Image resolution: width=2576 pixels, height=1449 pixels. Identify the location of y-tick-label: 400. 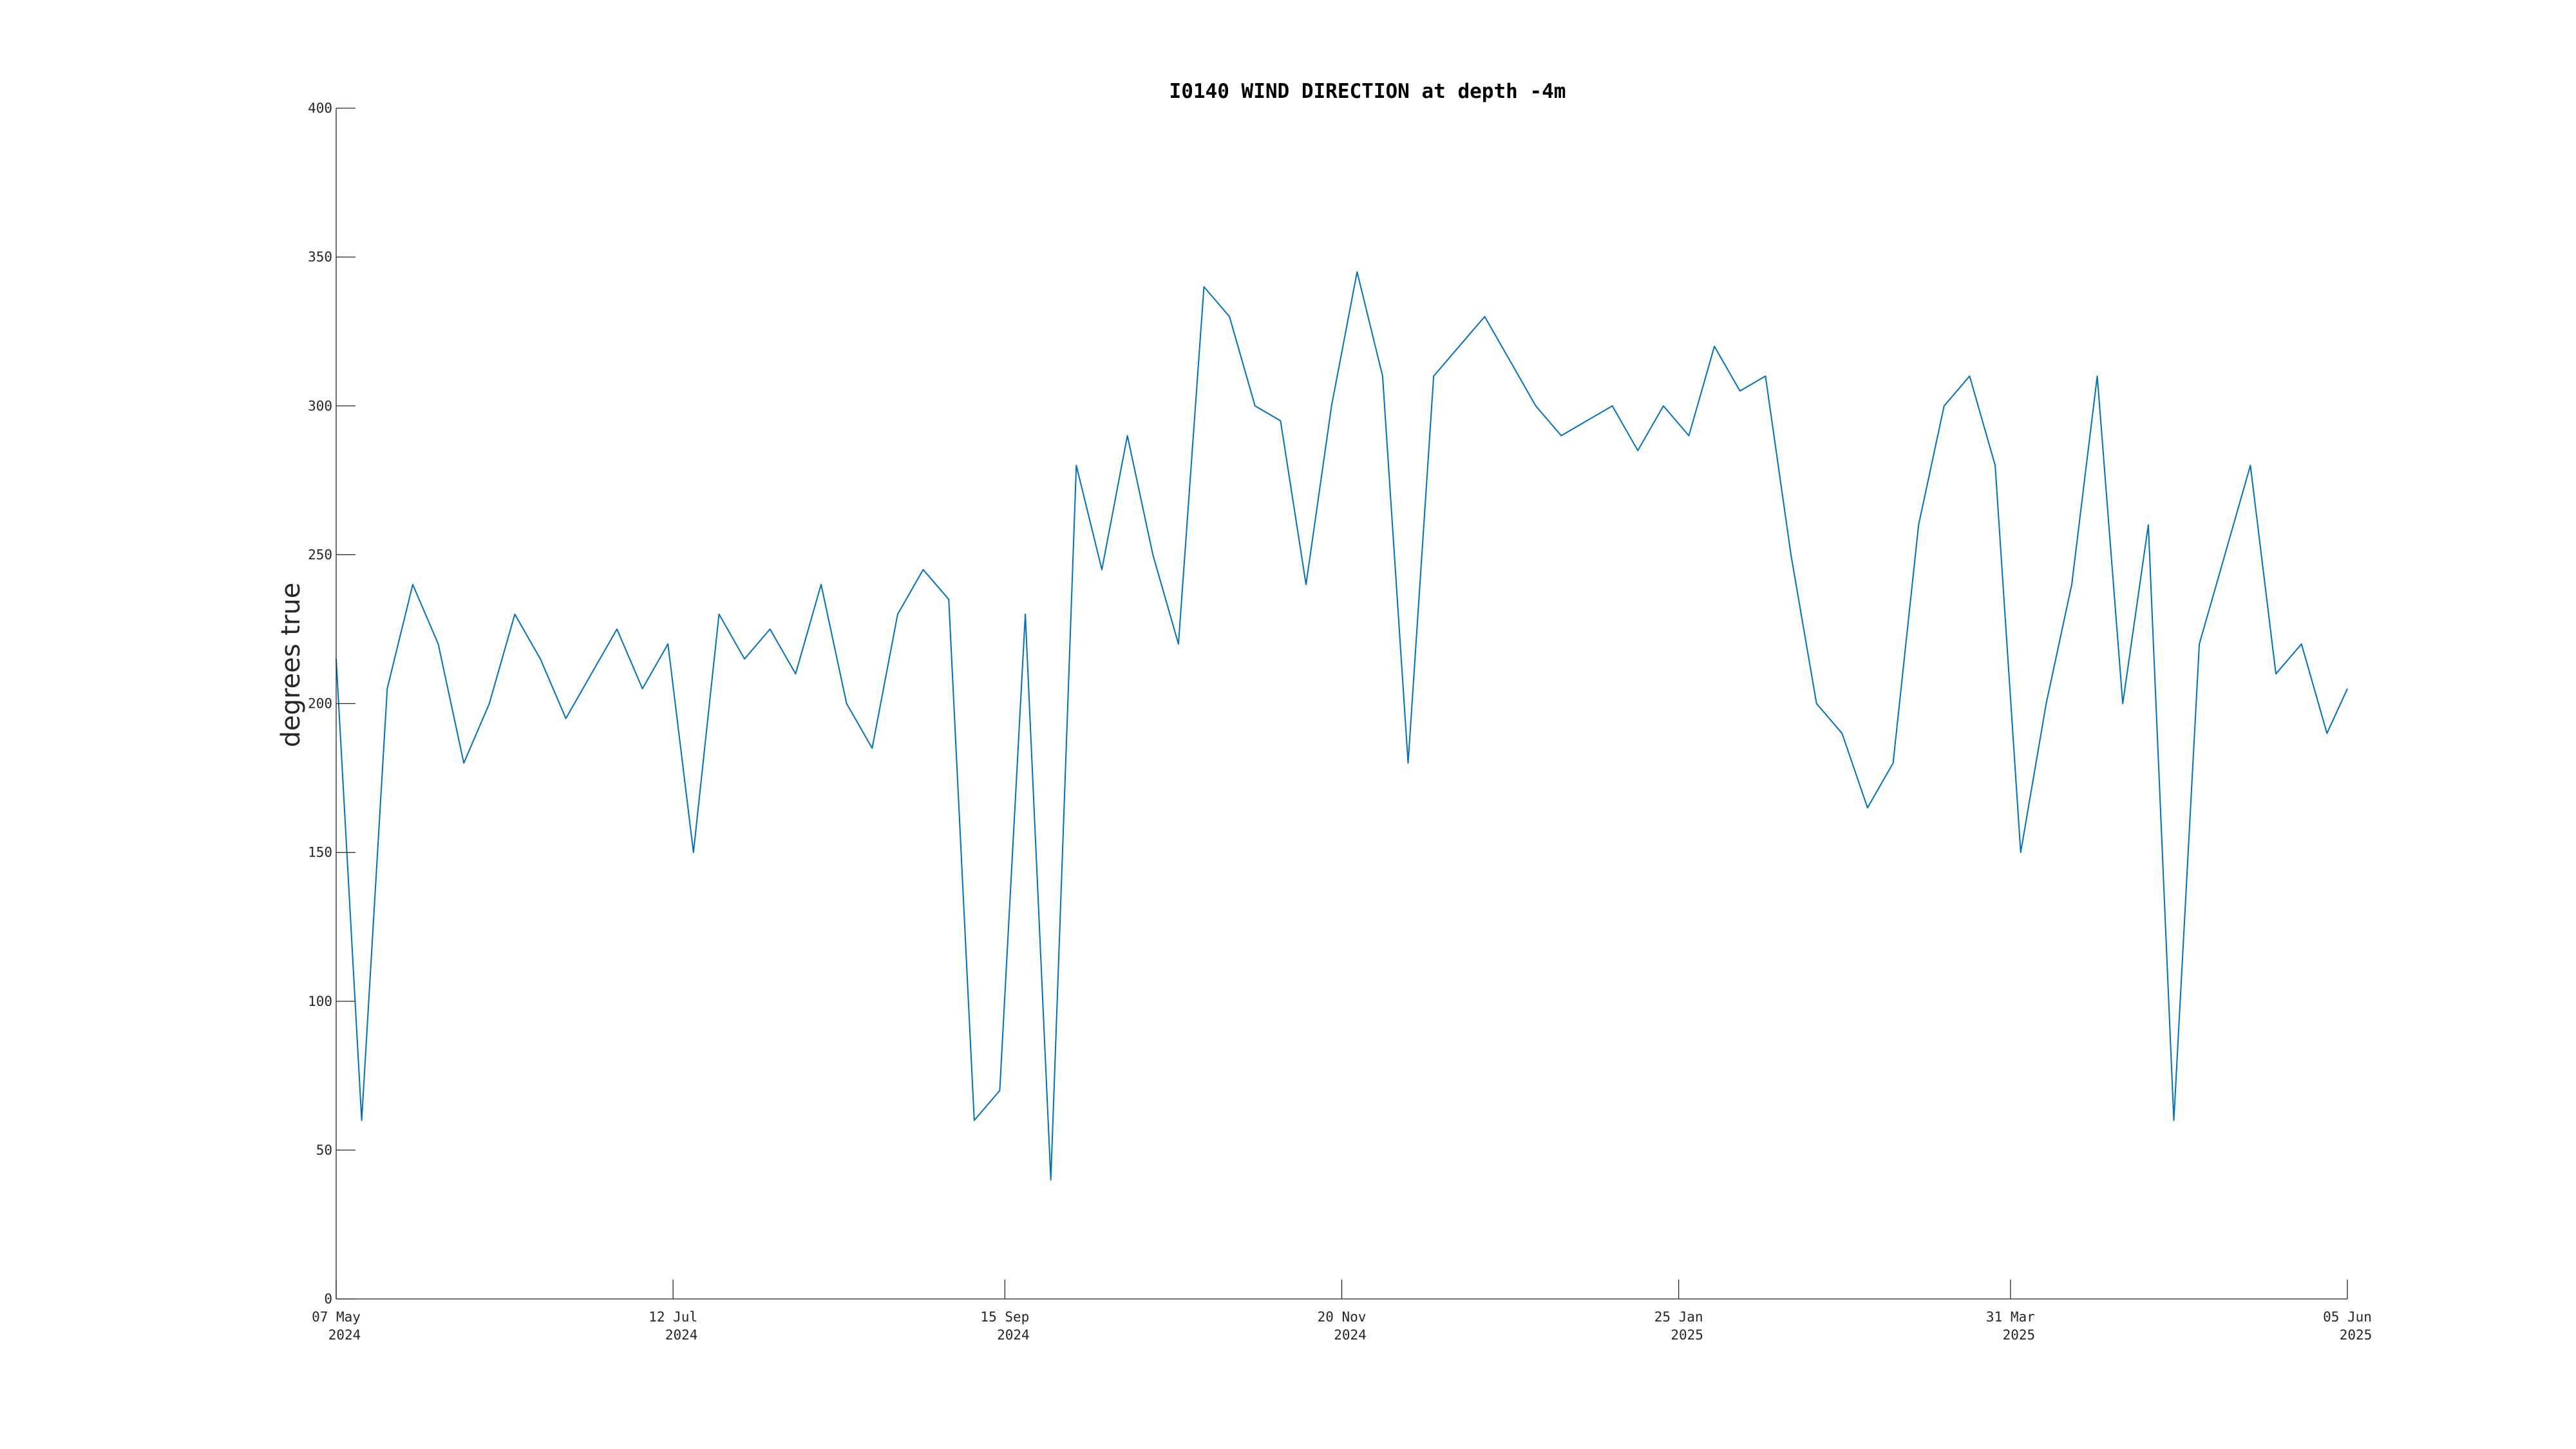
(320, 108).